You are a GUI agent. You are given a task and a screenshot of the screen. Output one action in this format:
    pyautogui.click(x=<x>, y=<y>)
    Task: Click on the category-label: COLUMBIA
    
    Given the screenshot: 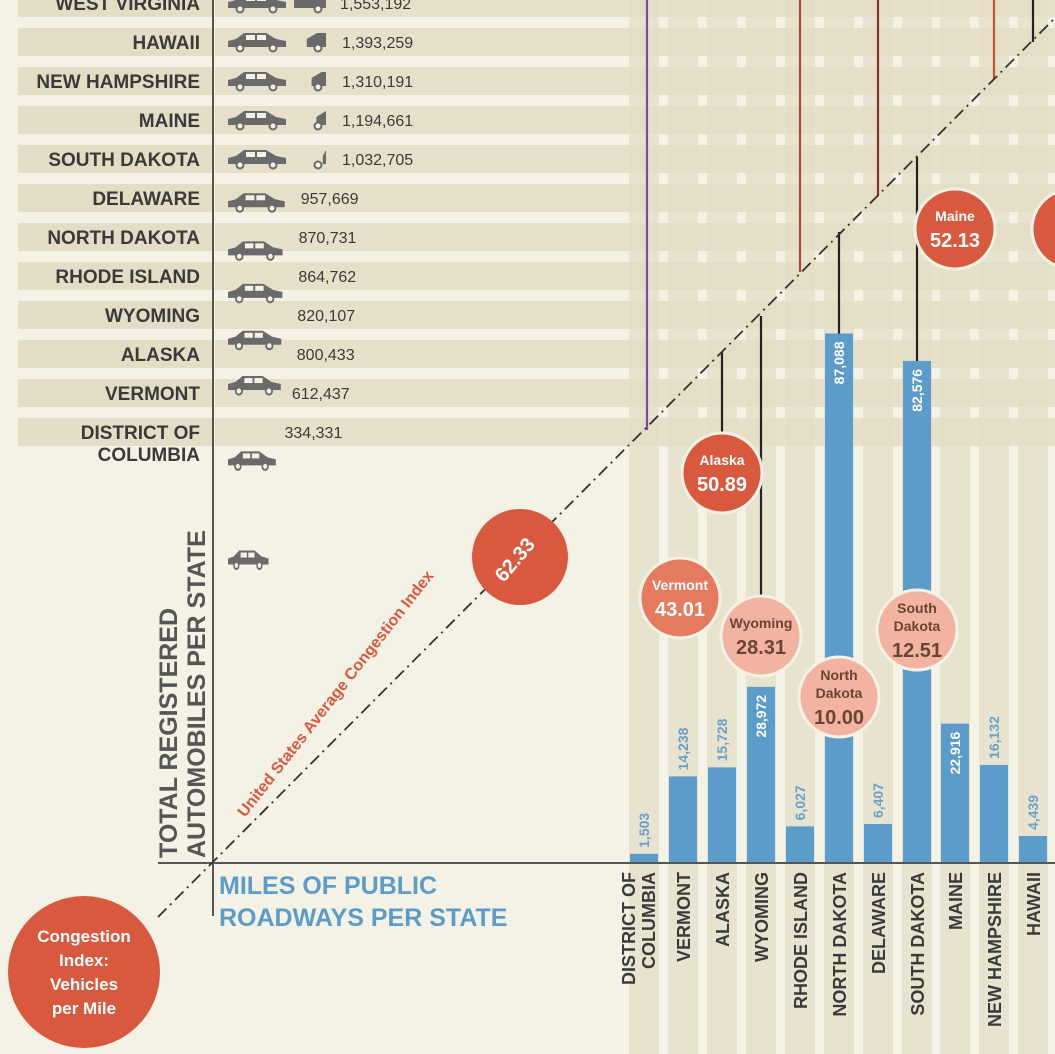 What is the action you would take?
    pyautogui.click(x=649, y=920)
    